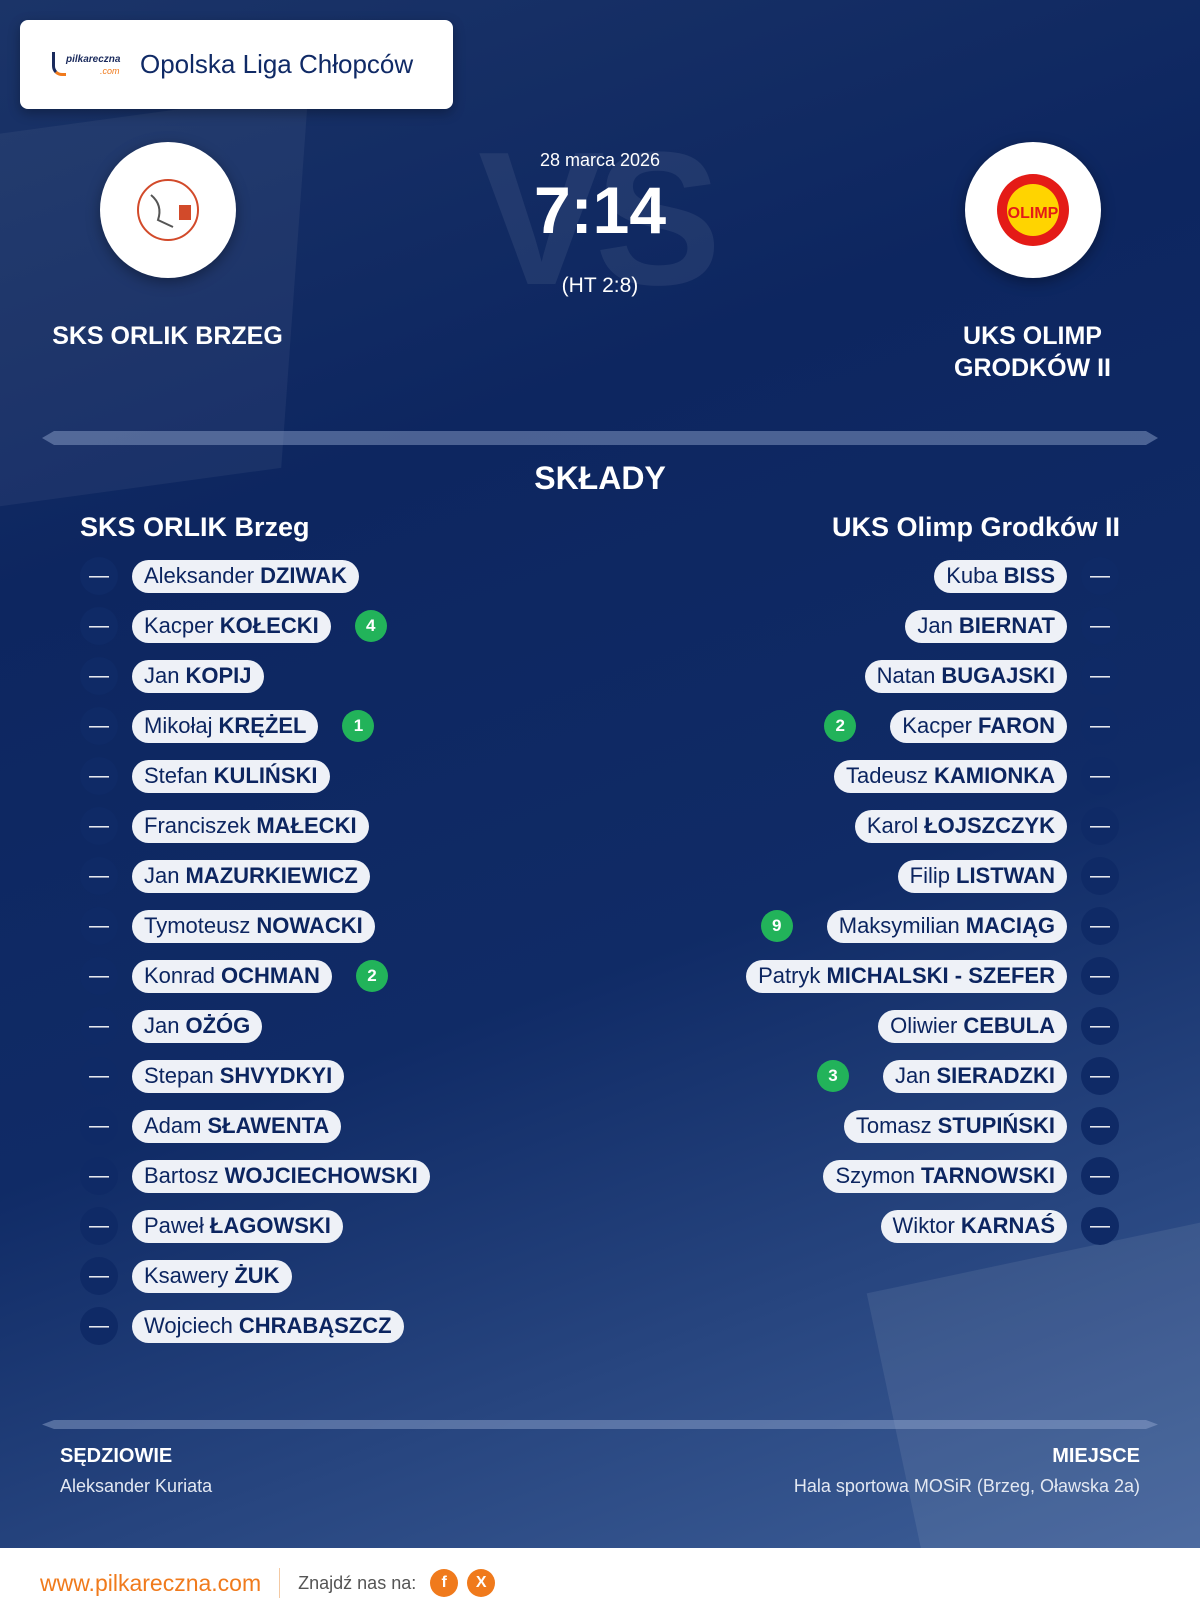 This screenshot has height=1618, width=1200. I want to click on player-name: Bartosz WOJCIECHOWSKI, so click(281, 1176).